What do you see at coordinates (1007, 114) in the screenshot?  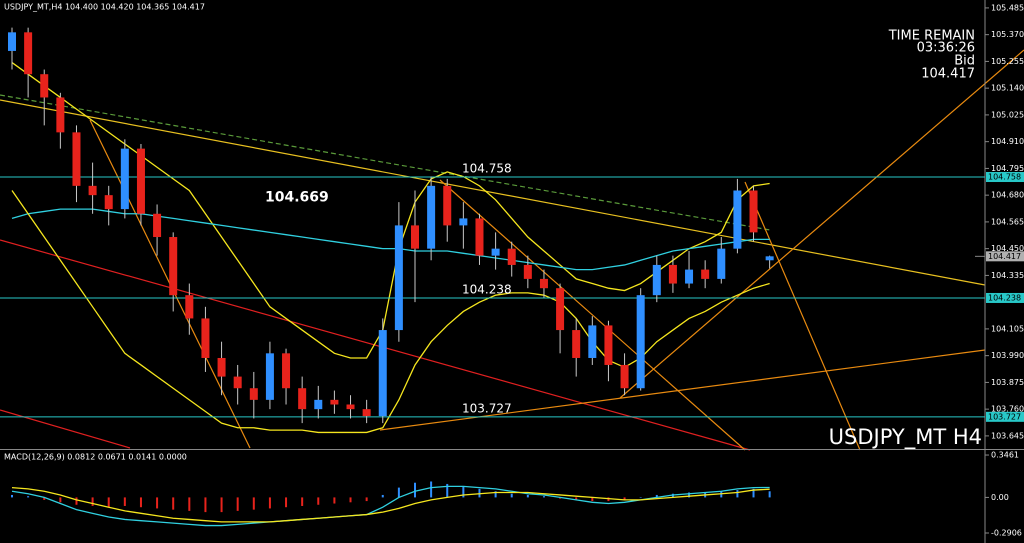 I see `y-tick-label: 105.025` at bounding box center [1007, 114].